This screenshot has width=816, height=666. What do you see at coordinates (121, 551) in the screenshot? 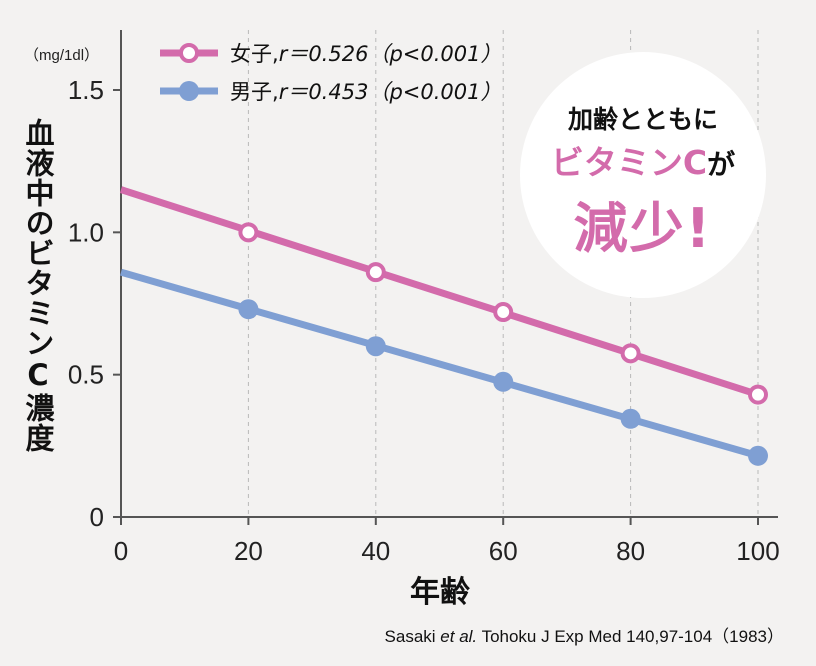
I see `x-tick-label-0: 0` at bounding box center [121, 551].